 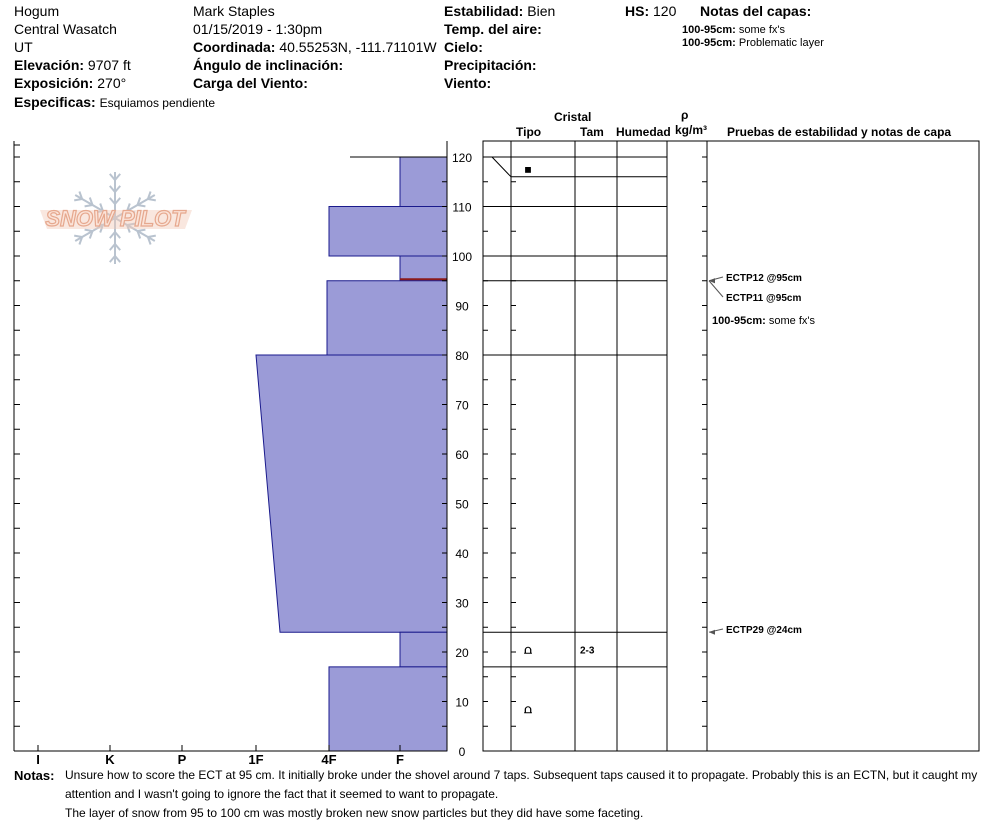 I want to click on slope-label: Ángulo de inclinación:, so click(x=268, y=65).